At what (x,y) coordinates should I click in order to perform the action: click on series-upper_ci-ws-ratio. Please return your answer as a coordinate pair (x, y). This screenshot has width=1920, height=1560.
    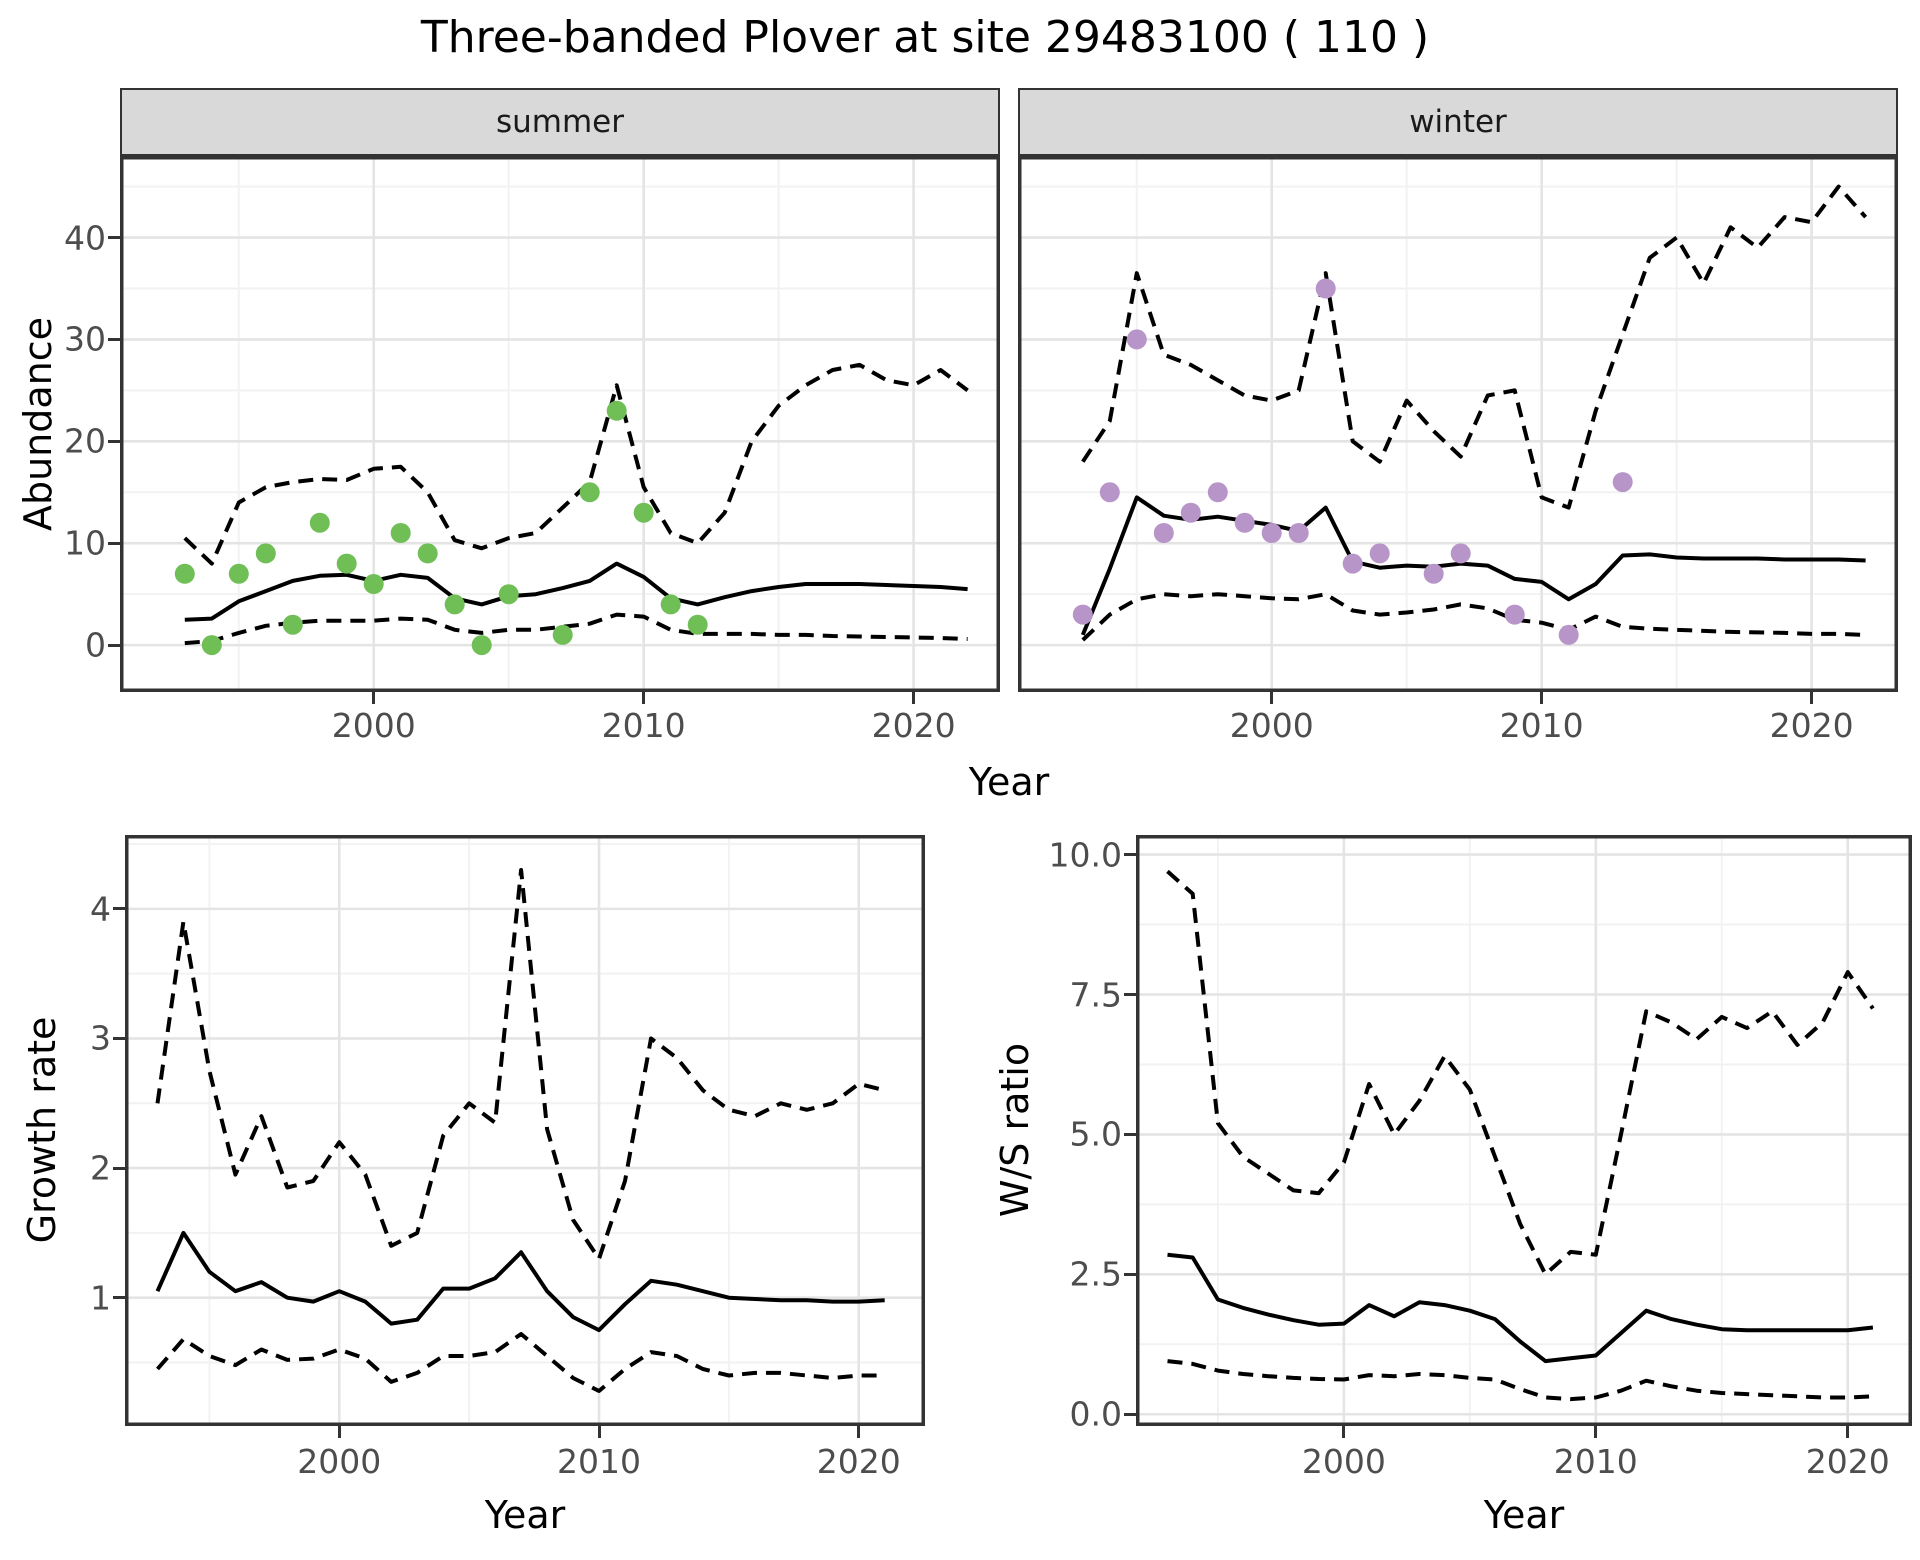
    Looking at the image, I should click on (1520, 1073).